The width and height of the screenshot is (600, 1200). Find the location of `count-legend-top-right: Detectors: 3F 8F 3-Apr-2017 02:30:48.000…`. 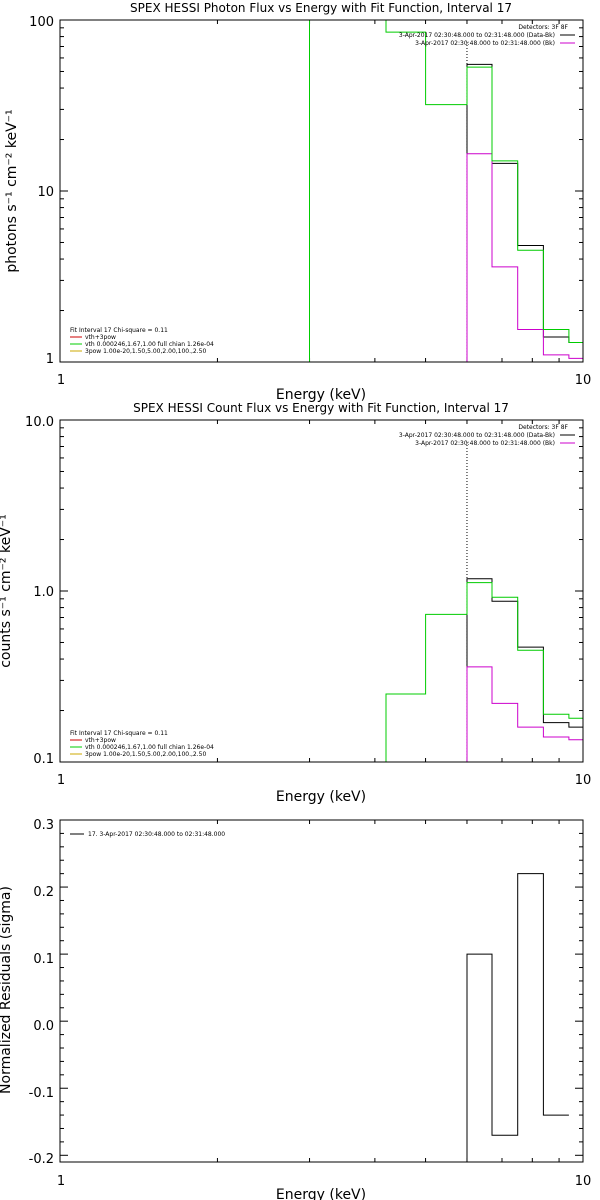

count-legend-top-right: Detectors: 3F 8F 3-Apr-2017 02:30:48.000… is located at coordinates (487, 435).